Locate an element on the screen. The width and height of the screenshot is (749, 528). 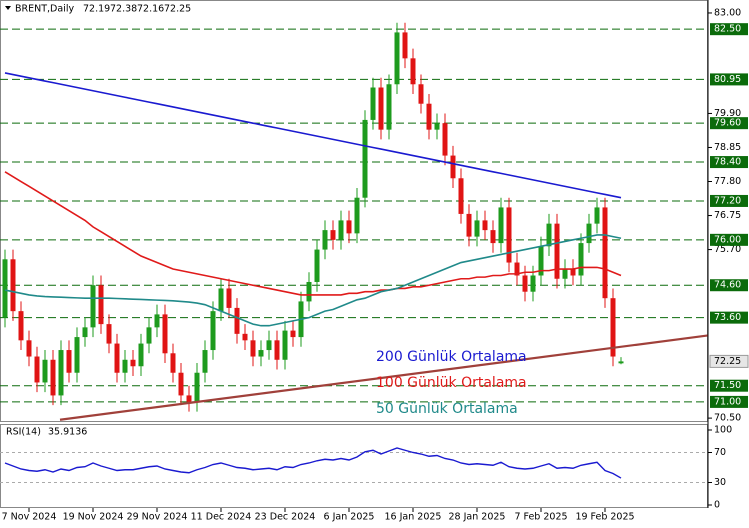
x-tick-label: 7 Nov 2024 is located at coordinates (29, 517).